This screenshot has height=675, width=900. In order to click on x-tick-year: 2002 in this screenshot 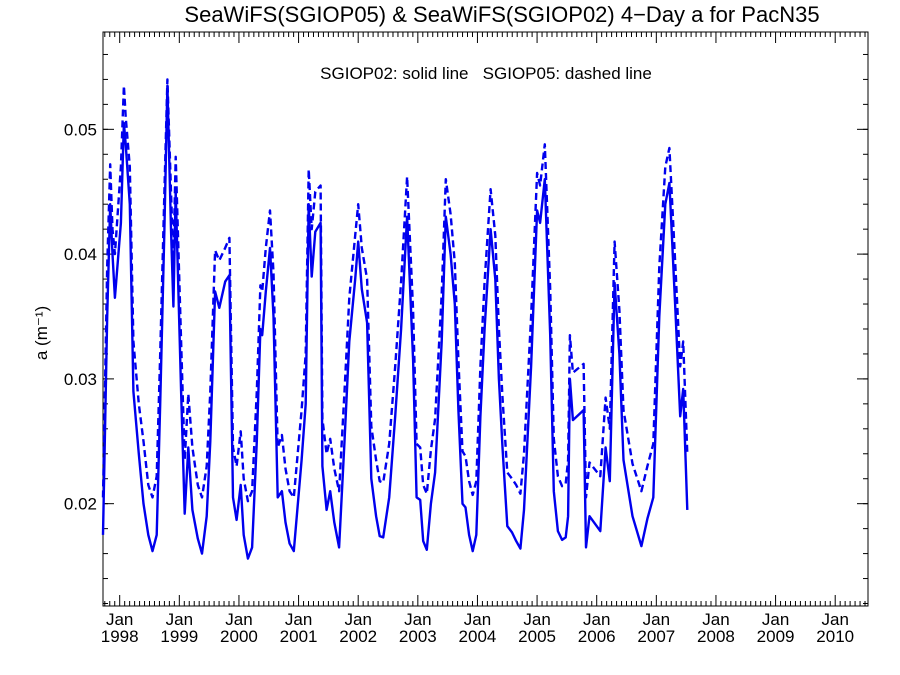, I will do `click(358, 636)`.